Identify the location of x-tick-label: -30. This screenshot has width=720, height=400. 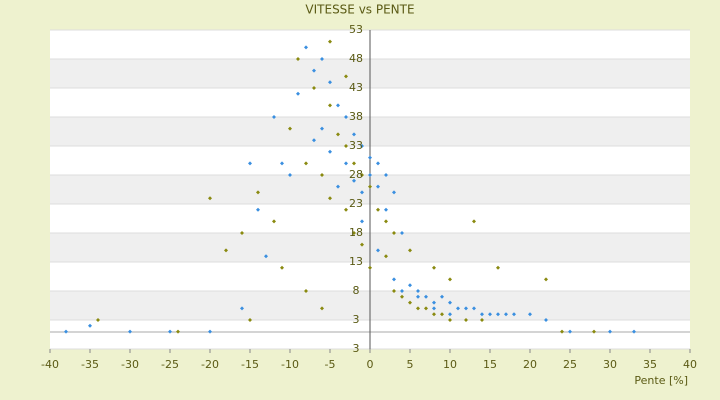
(130, 364).